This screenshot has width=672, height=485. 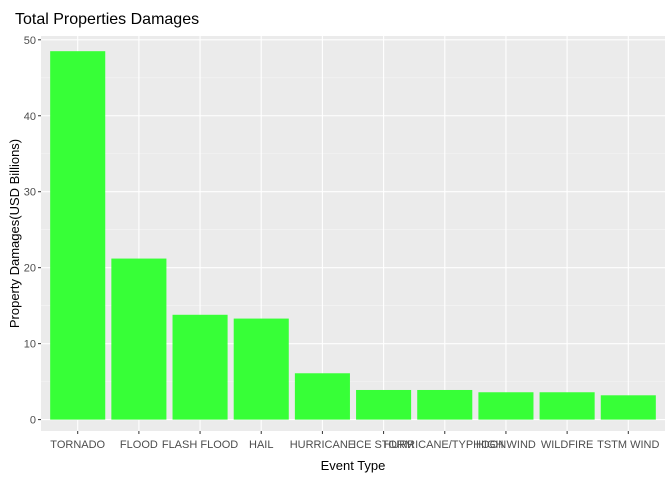 What do you see at coordinates (445, 404) in the screenshot?
I see `bar-hurricane-typhoon` at bounding box center [445, 404].